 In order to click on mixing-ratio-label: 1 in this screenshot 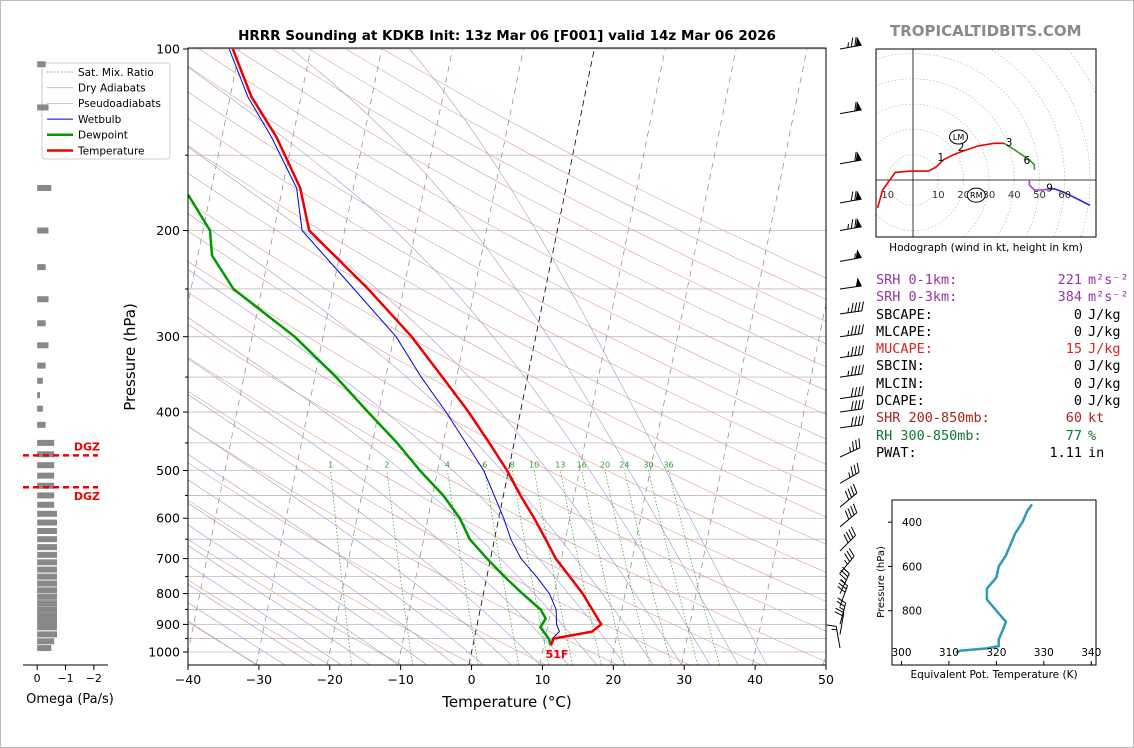, I will do `click(330, 464)`.